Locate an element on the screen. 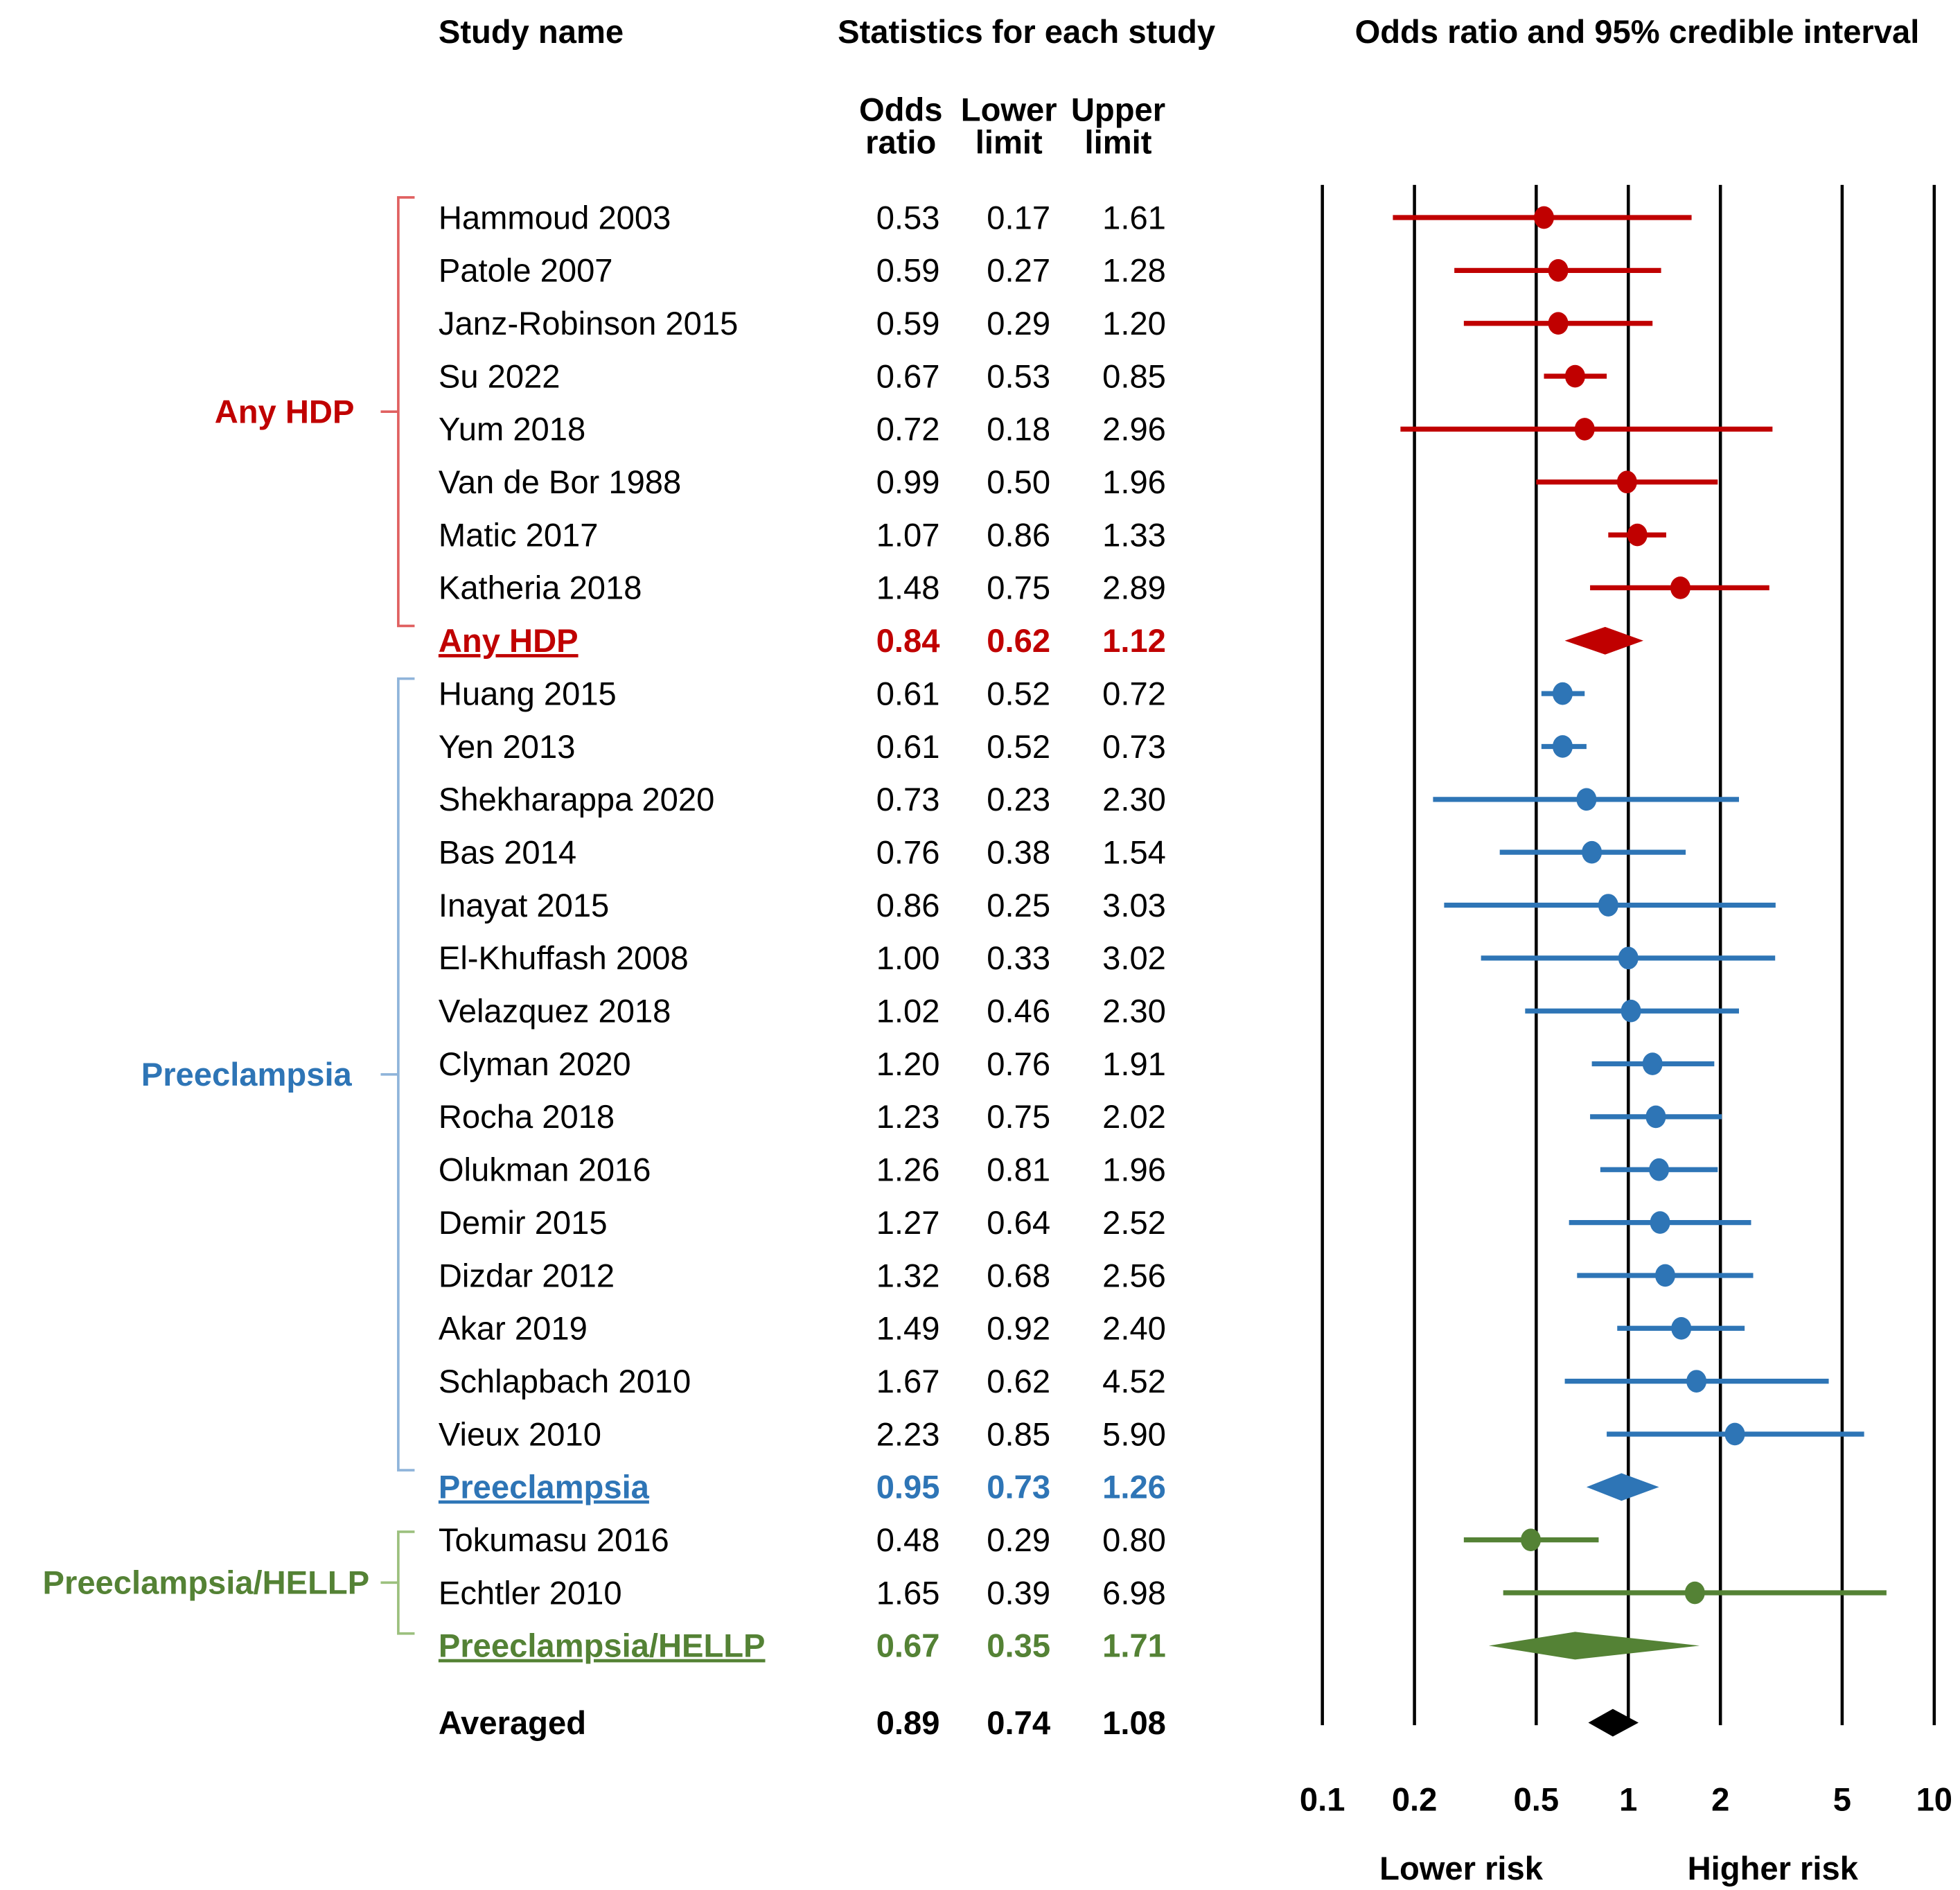 The image size is (1960, 1890). header-lower-2: limit is located at coordinates (1009, 143).